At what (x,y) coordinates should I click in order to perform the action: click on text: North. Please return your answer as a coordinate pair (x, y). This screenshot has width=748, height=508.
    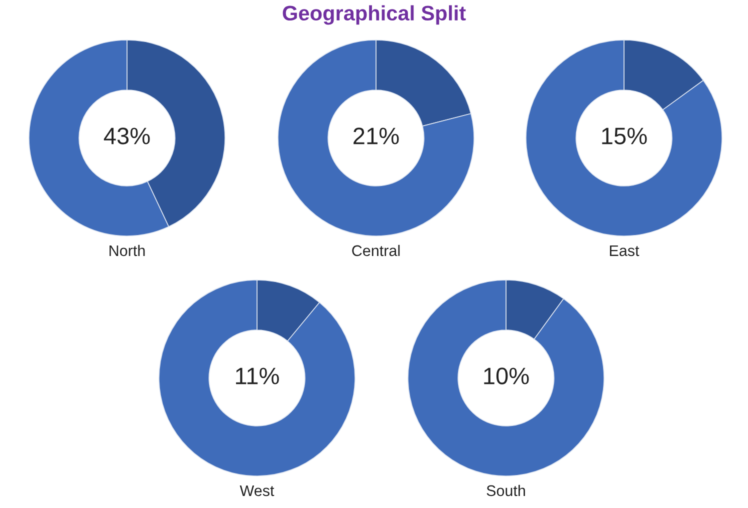
    Looking at the image, I should click on (127, 250).